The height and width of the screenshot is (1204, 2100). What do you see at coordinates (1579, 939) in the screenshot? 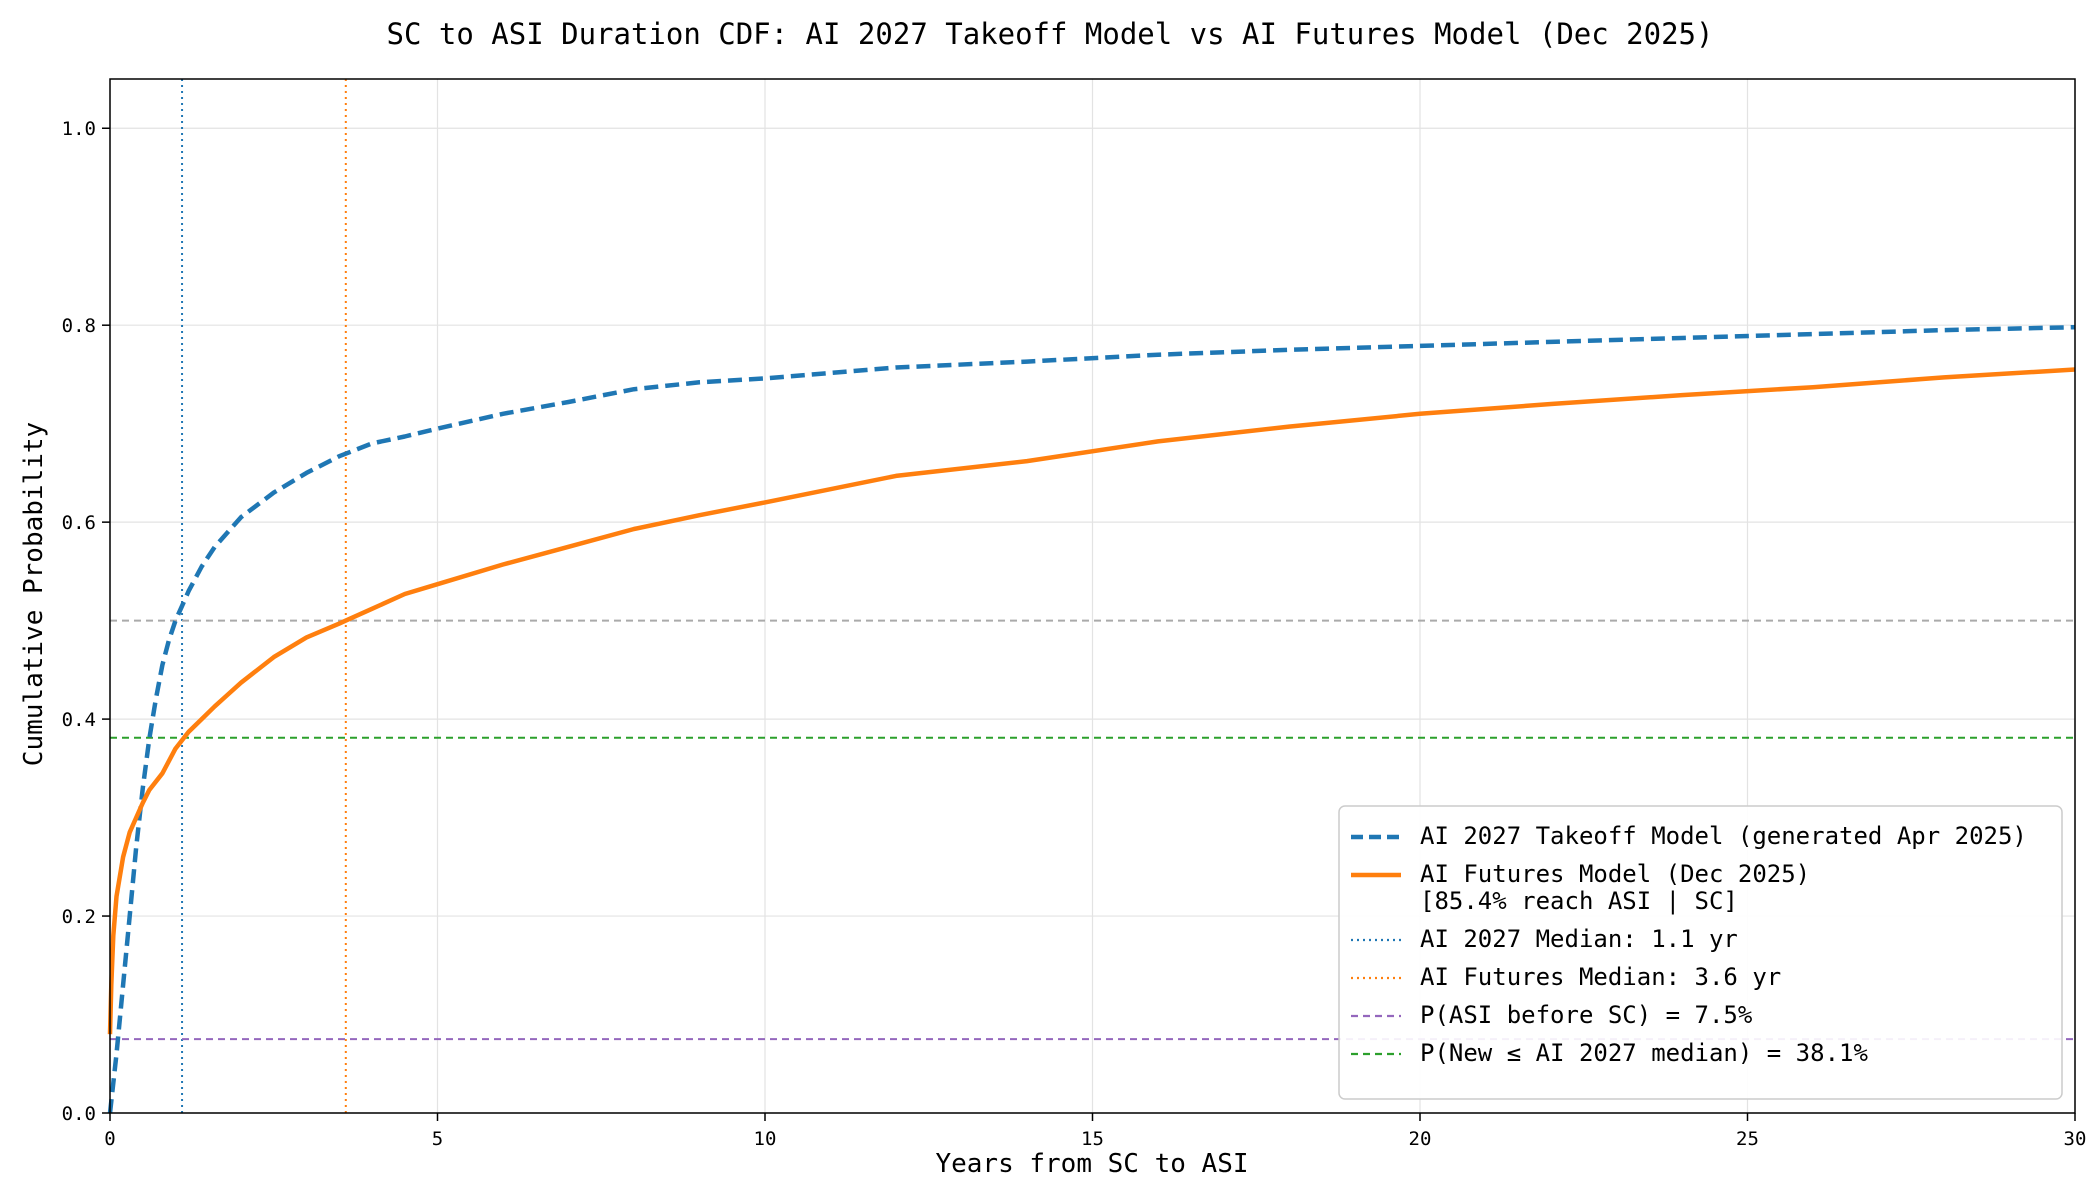
I see `legend-label: AI 2027 Median: 1.1 yr` at bounding box center [1579, 939].